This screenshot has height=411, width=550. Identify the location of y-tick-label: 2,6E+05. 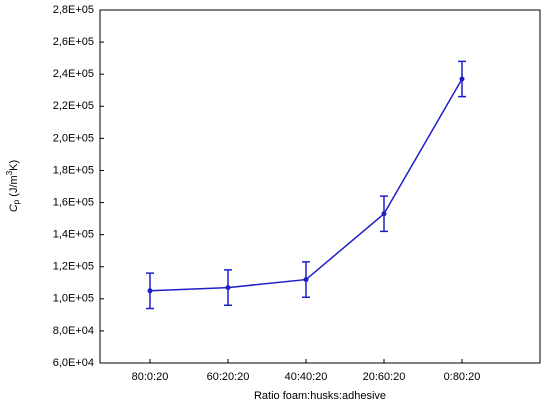
(73, 42).